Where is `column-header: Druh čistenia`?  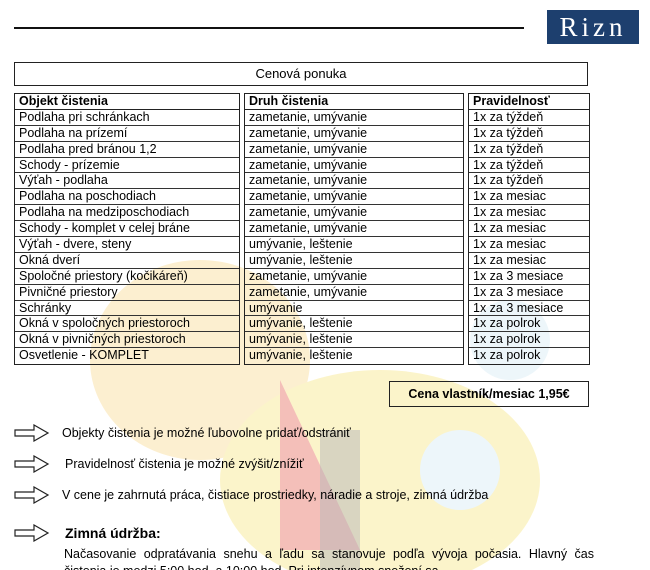
column-header: Druh čistenia is located at coordinates (354, 102).